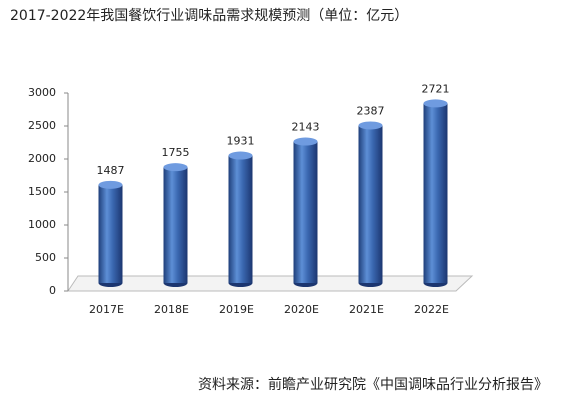  What do you see at coordinates (42, 224) in the screenshot?
I see `y-tick-label: 1000` at bounding box center [42, 224].